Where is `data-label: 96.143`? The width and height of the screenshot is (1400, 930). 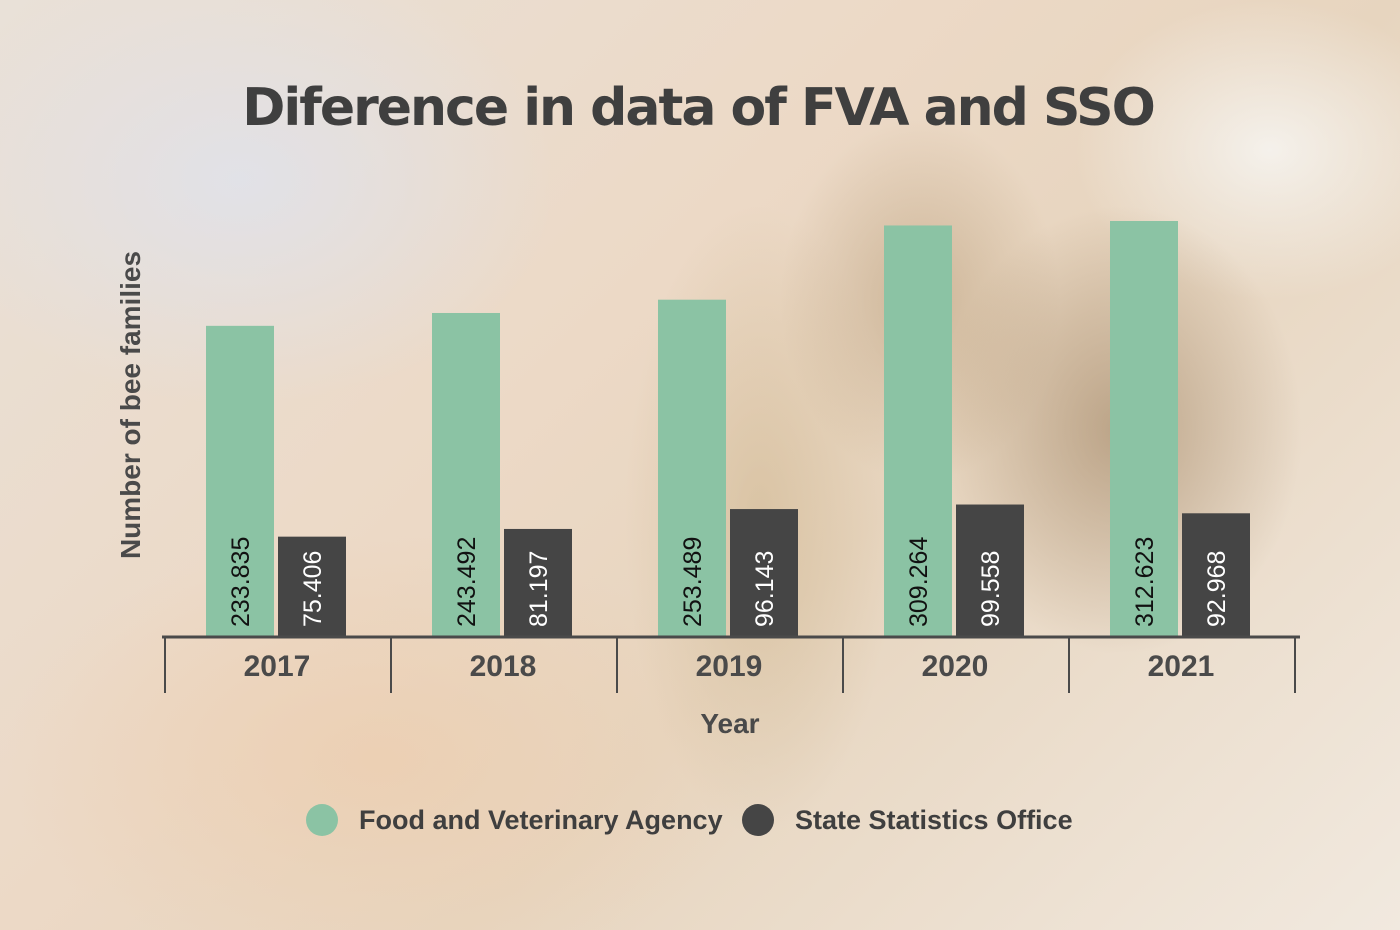 data-label: 96.143 is located at coordinates (765, 589).